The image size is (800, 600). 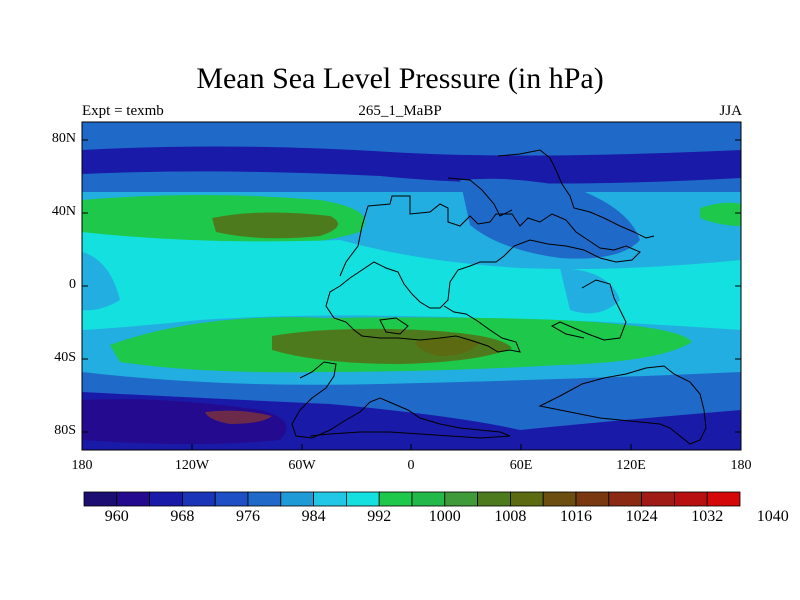 I want to click on north-pacific-high, so click(x=720, y=214).